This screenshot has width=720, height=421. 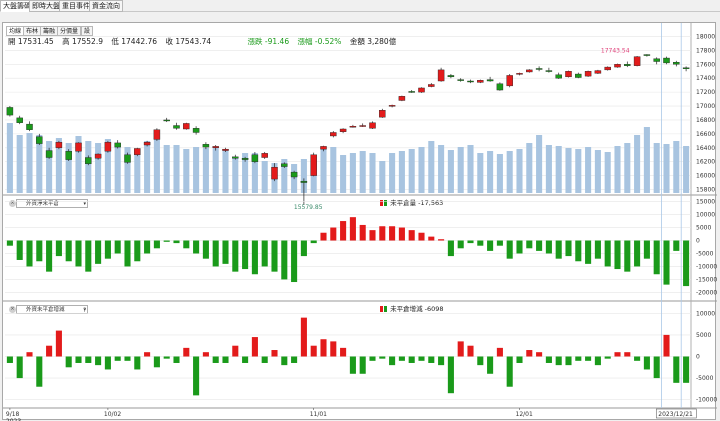 What do you see at coordinates (705, 253) in the screenshot?
I see `oi-tick-label: -5000` at bounding box center [705, 253].